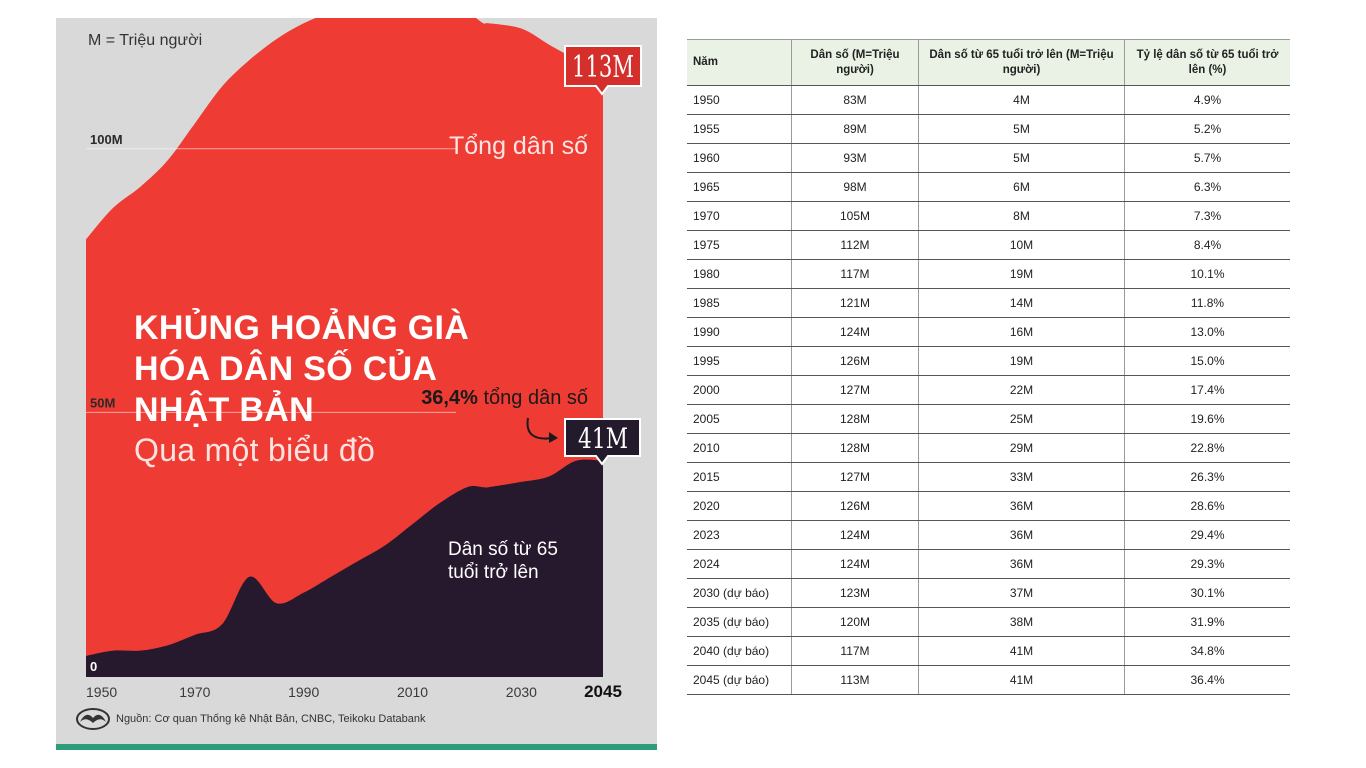 This screenshot has height=768, width=1366. I want to click on table-row: 2005 128M 25M 19.6%, so click(988, 419).